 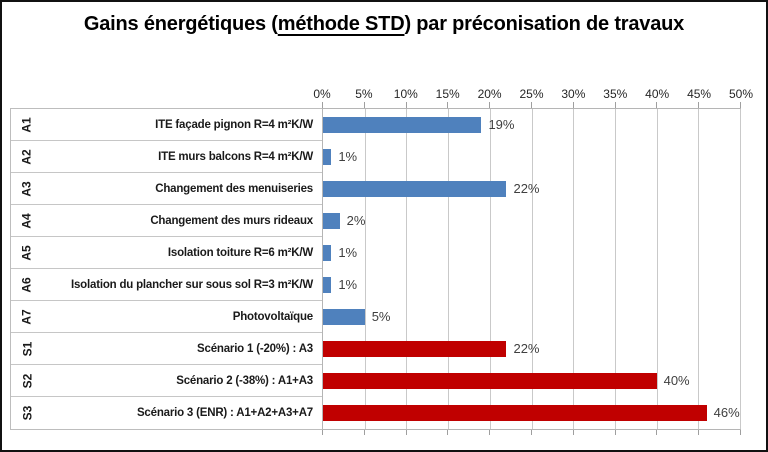 I want to click on bar-row: 46%, so click(x=531, y=413).